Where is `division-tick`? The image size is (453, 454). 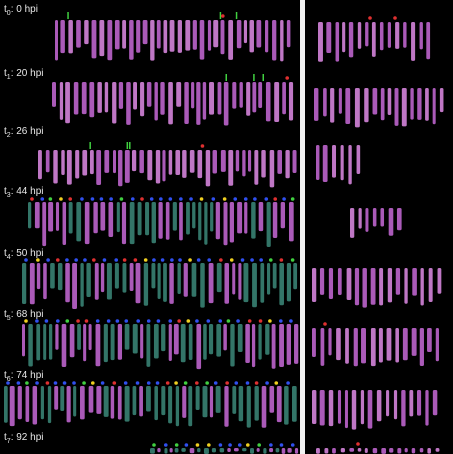
division-tick is located at coordinates (127, 145).